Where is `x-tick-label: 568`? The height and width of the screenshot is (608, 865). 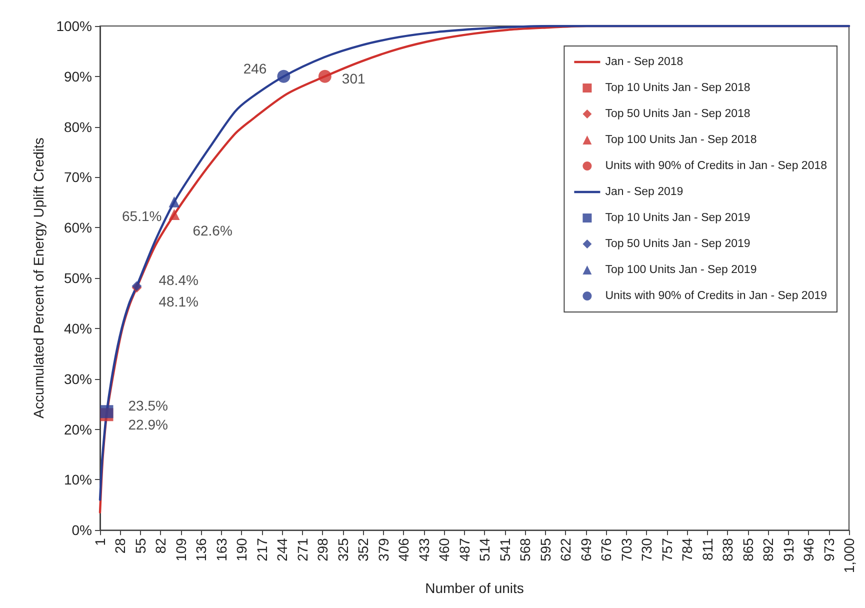 x-tick-label: 568 is located at coordinates (525, 550).